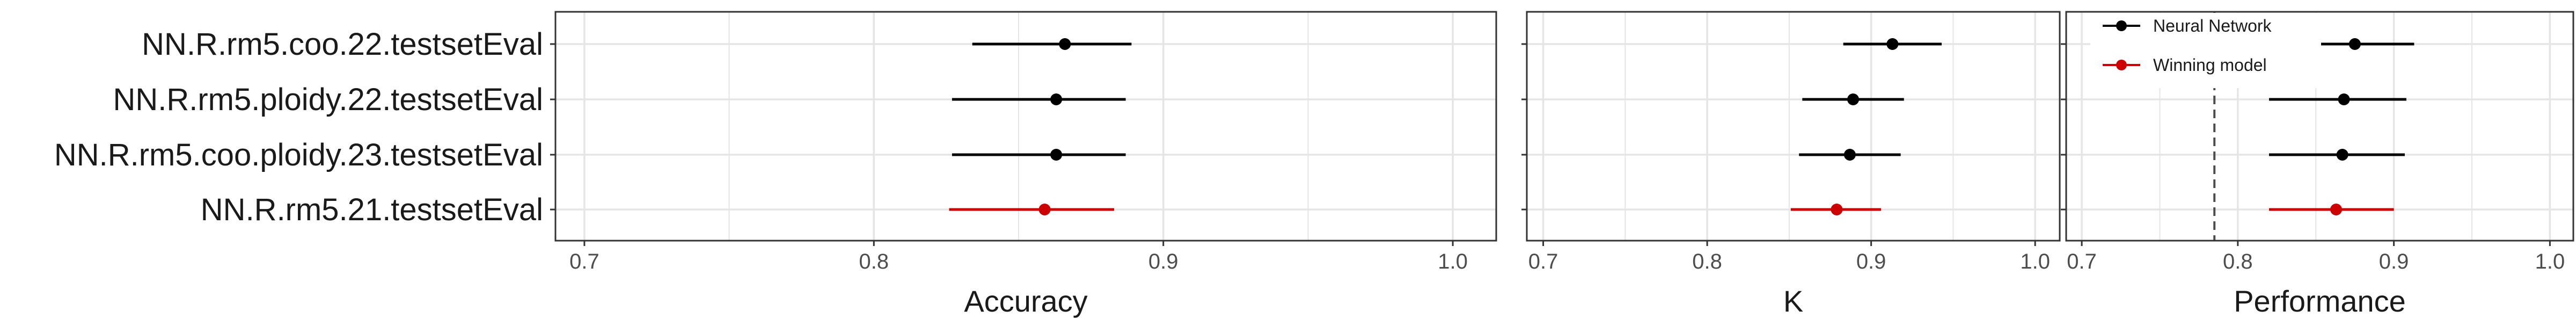 This screenshot has width=2576, height=325. Describe the element at coordinates (1793, 301) in the screenshot. I see `x-axis-title: K` at that location.